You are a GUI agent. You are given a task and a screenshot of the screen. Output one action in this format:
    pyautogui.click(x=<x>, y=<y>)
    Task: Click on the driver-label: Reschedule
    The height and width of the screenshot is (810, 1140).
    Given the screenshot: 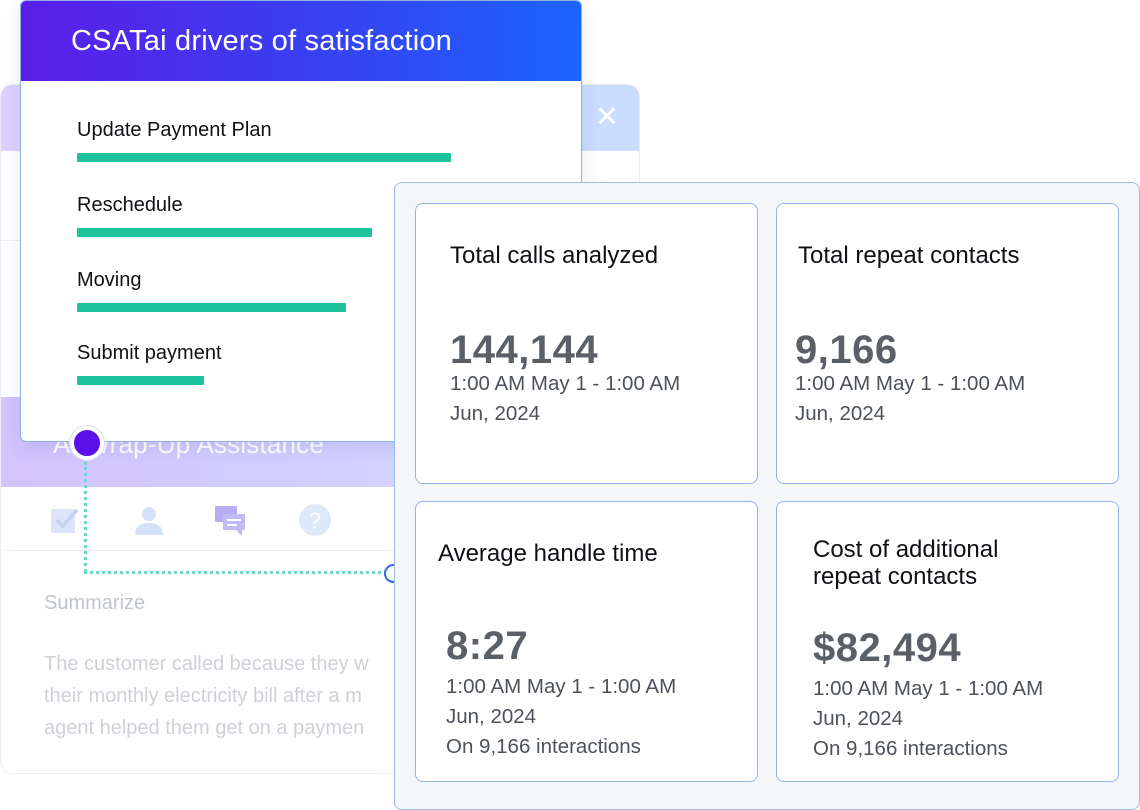 What is the action you would take?
    pyautogui.click(x=130, y=205)
    